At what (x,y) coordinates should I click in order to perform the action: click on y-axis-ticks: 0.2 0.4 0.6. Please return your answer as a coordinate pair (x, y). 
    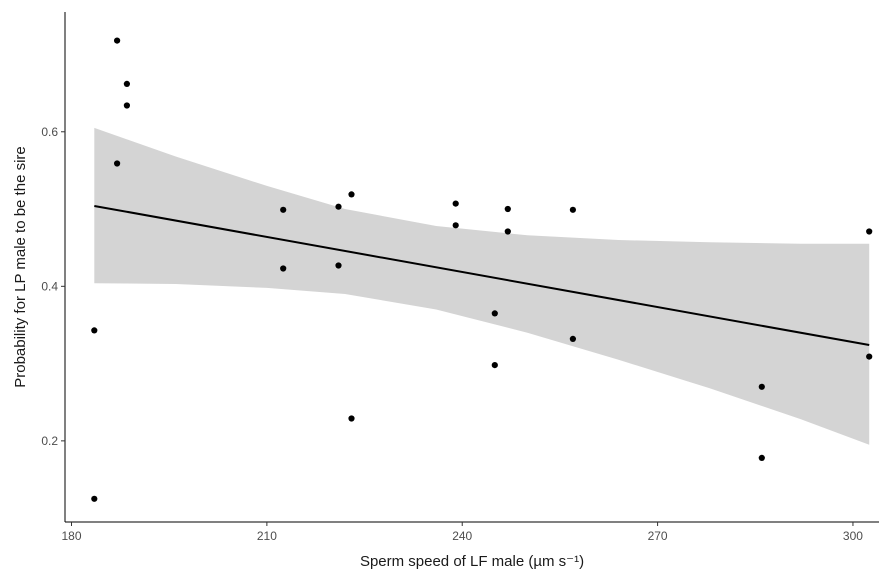
    Looking at the image, I should click on (53, 286).